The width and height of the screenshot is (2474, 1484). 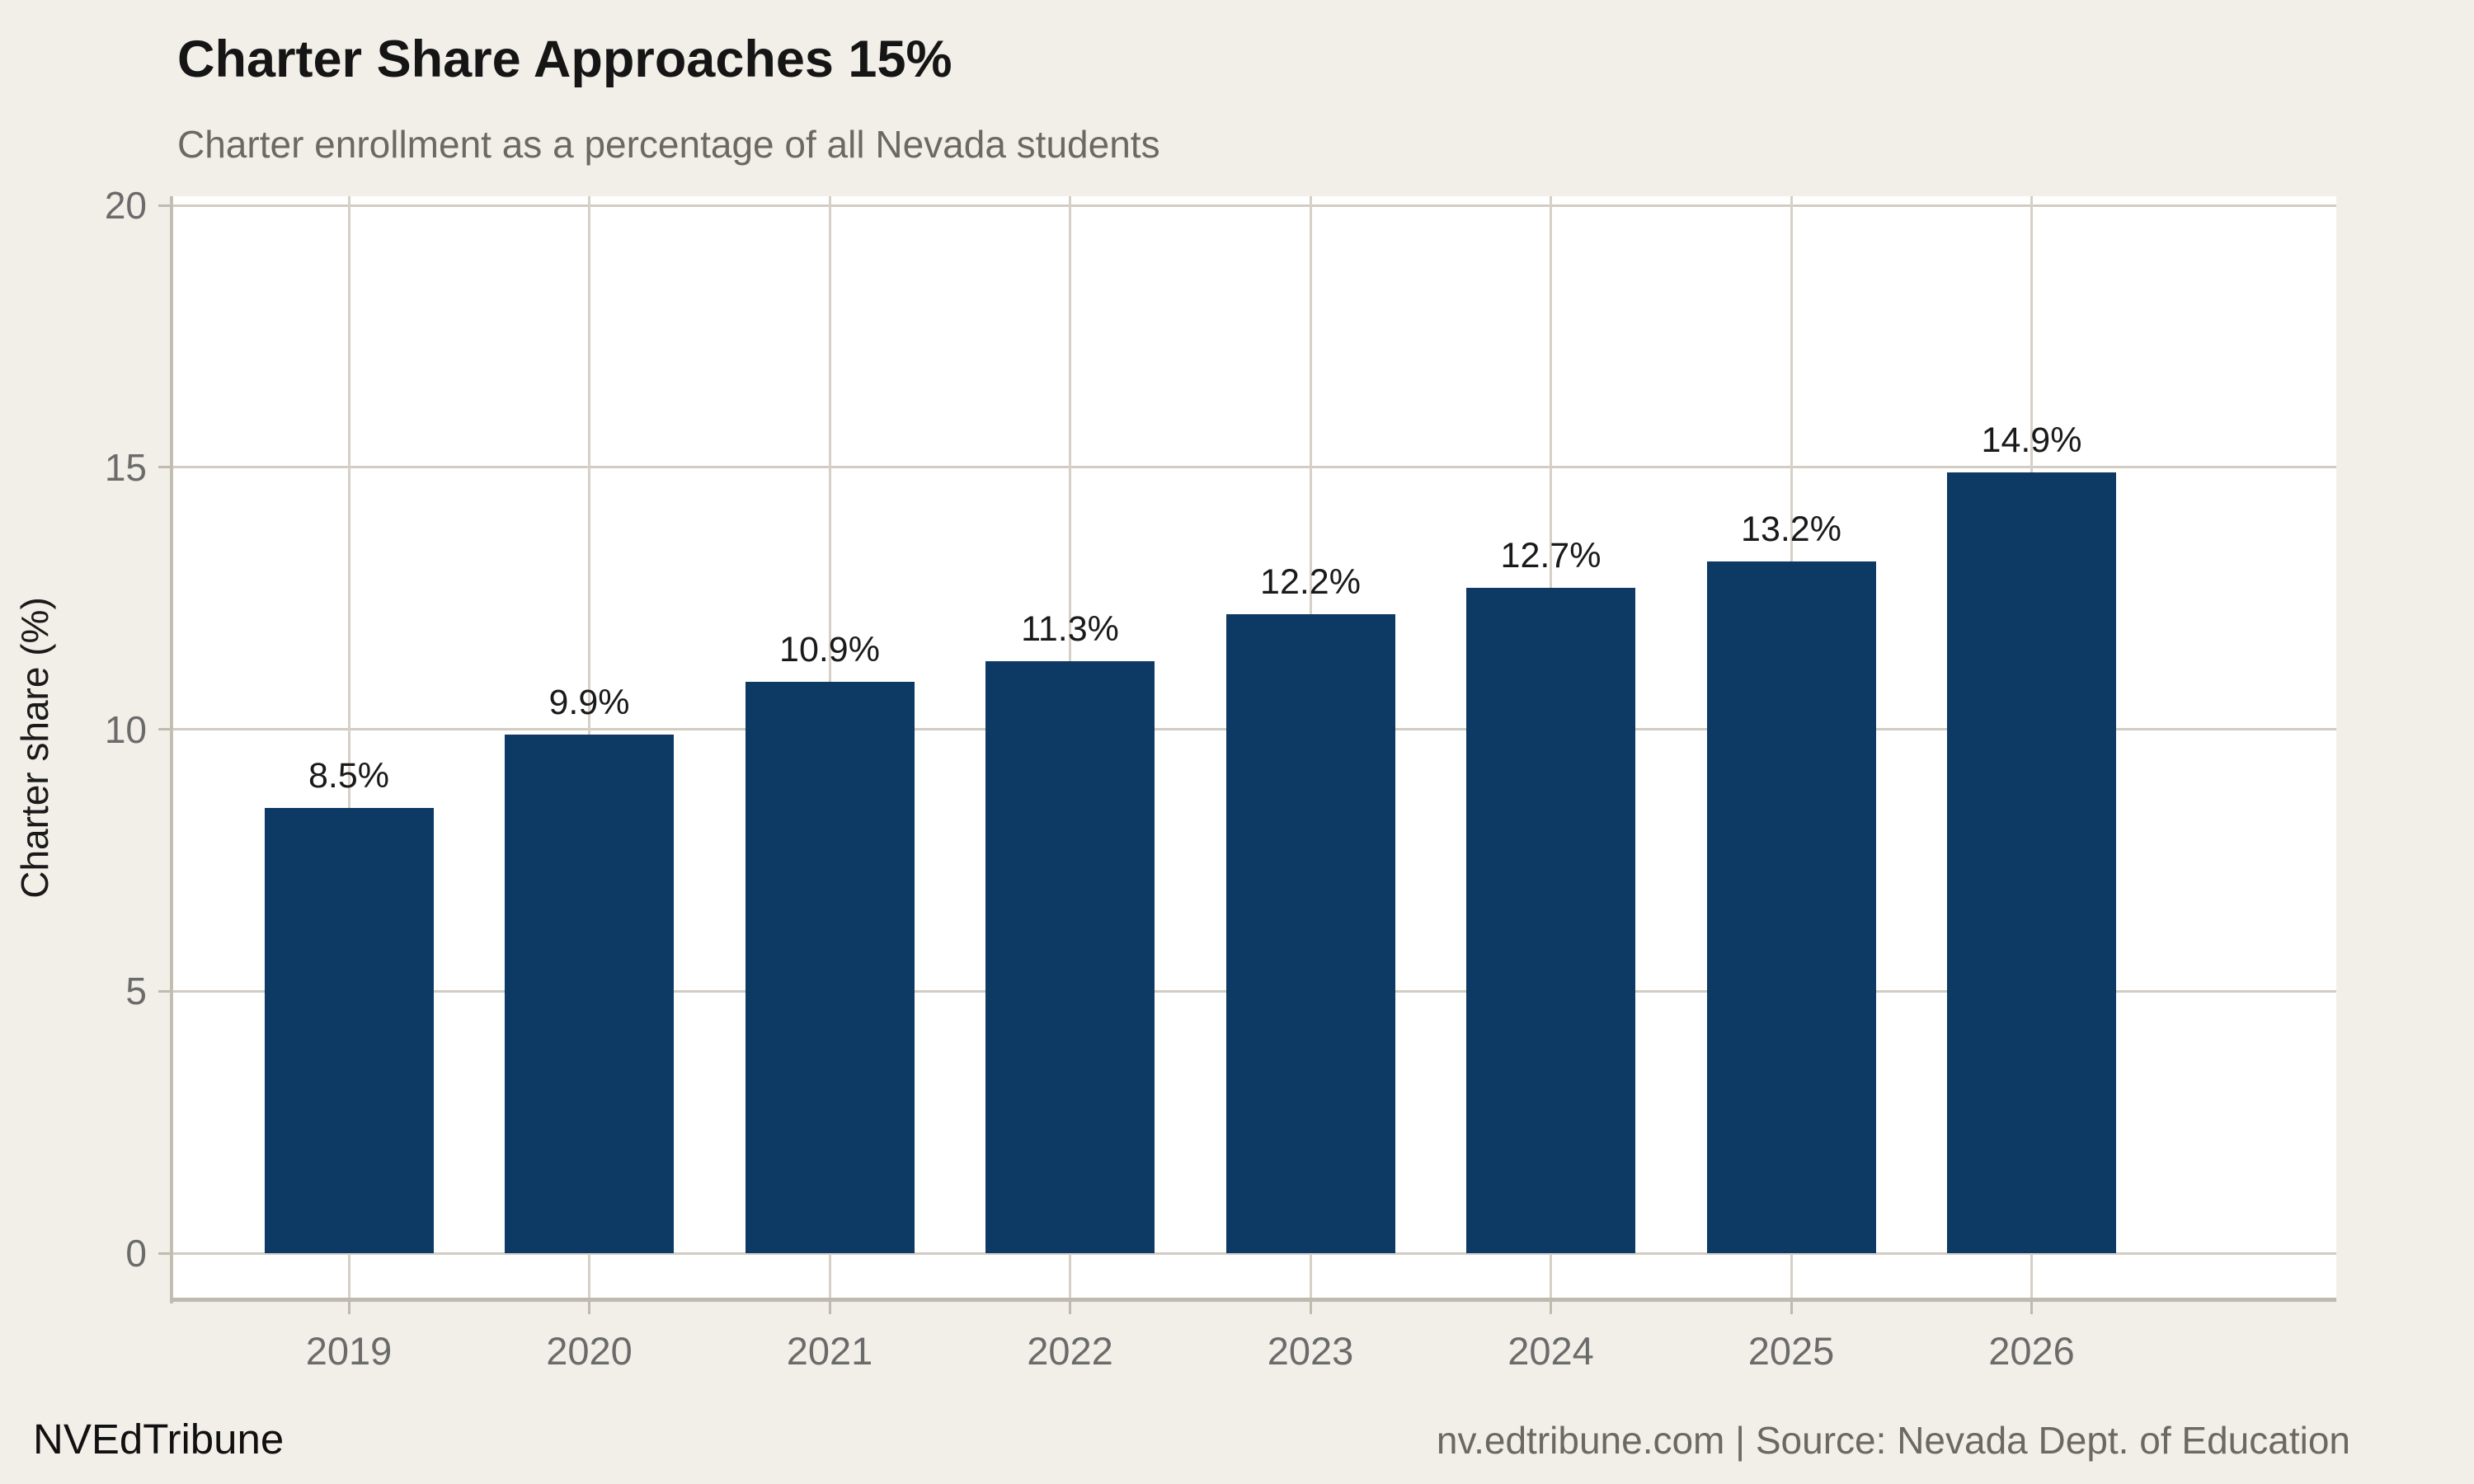 I want to click on x-axis-line, so click(x=1253, y=1300).